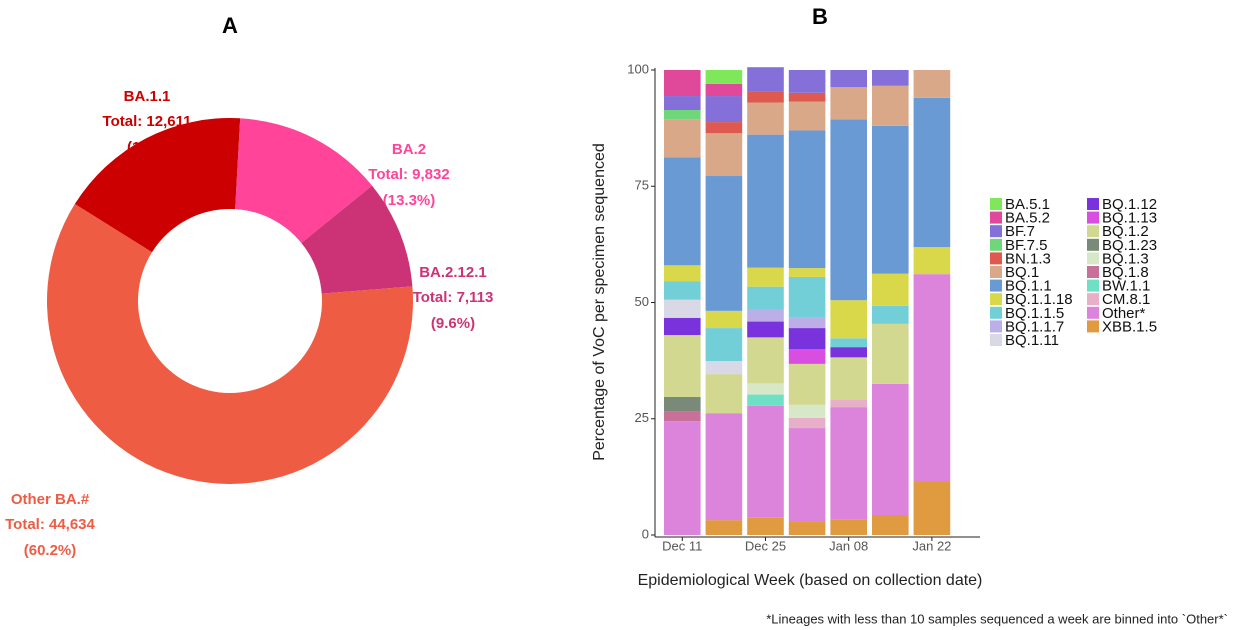 This screenshot has height=630, width=1233. What do you see at coordinates (638, 68) in the screenshot?
I see `y-tick-label: 100` at bounding box center [638, 68].